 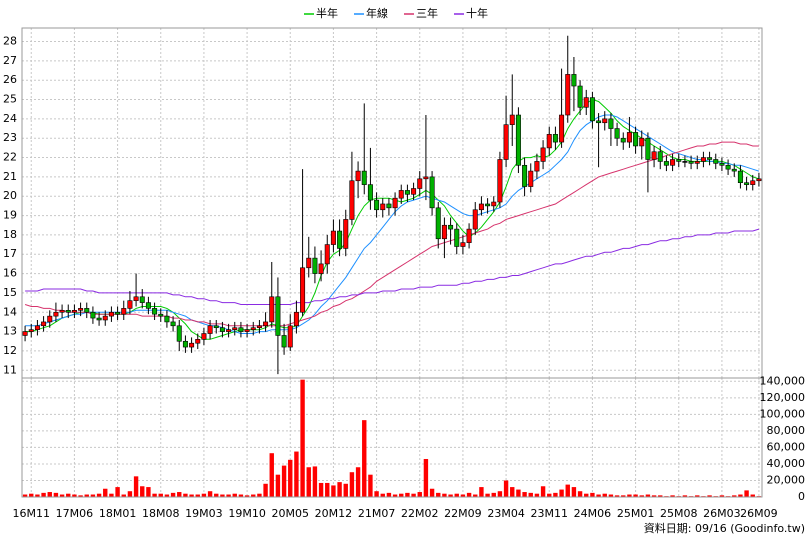 What do you see at coordinates (759, 513) in the screenshot?
I see `x-tick-label: 26M09` at bounding box center [759, 513].